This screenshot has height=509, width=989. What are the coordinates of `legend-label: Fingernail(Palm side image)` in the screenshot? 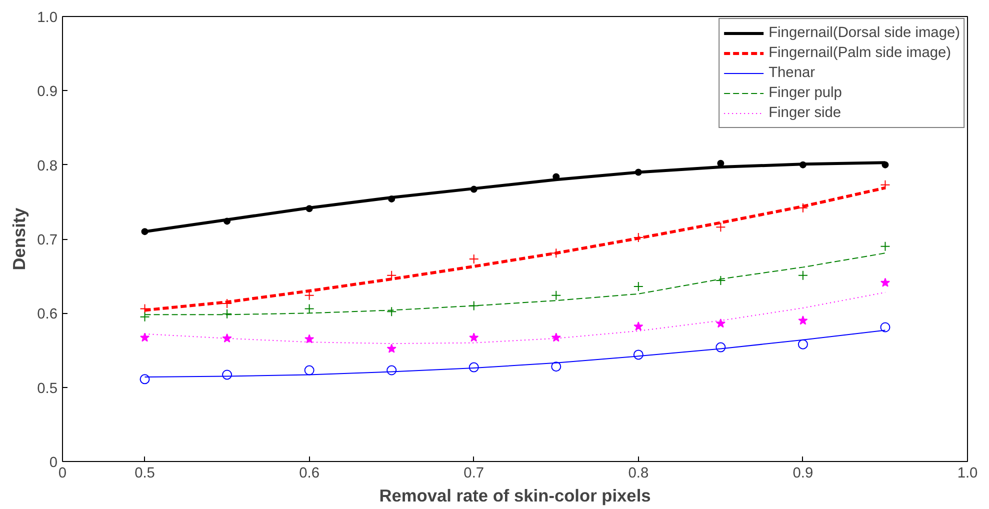 It's located at (860, 53).